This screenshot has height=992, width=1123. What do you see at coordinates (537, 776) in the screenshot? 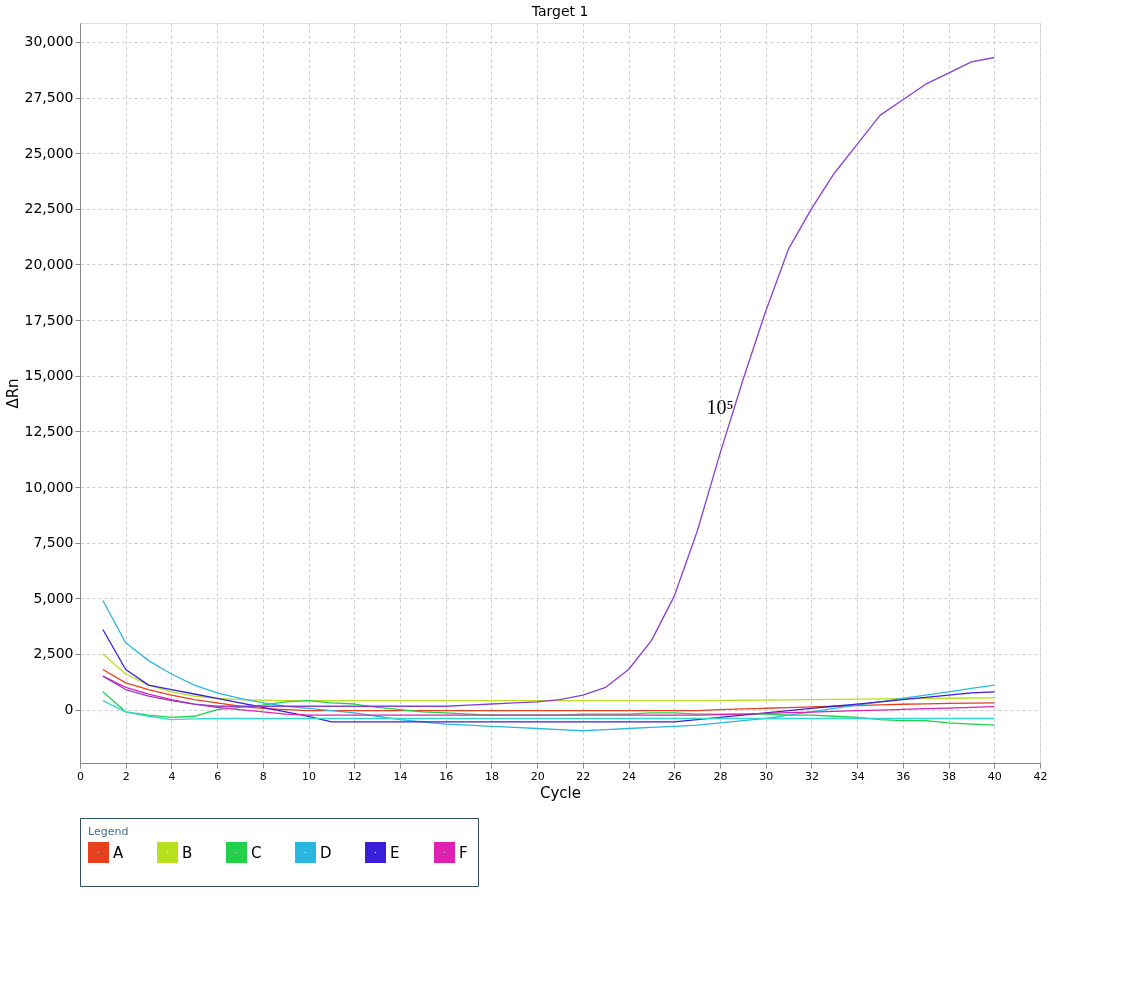
I see `x-tick-label: 20` at bounding box center [537, 776].